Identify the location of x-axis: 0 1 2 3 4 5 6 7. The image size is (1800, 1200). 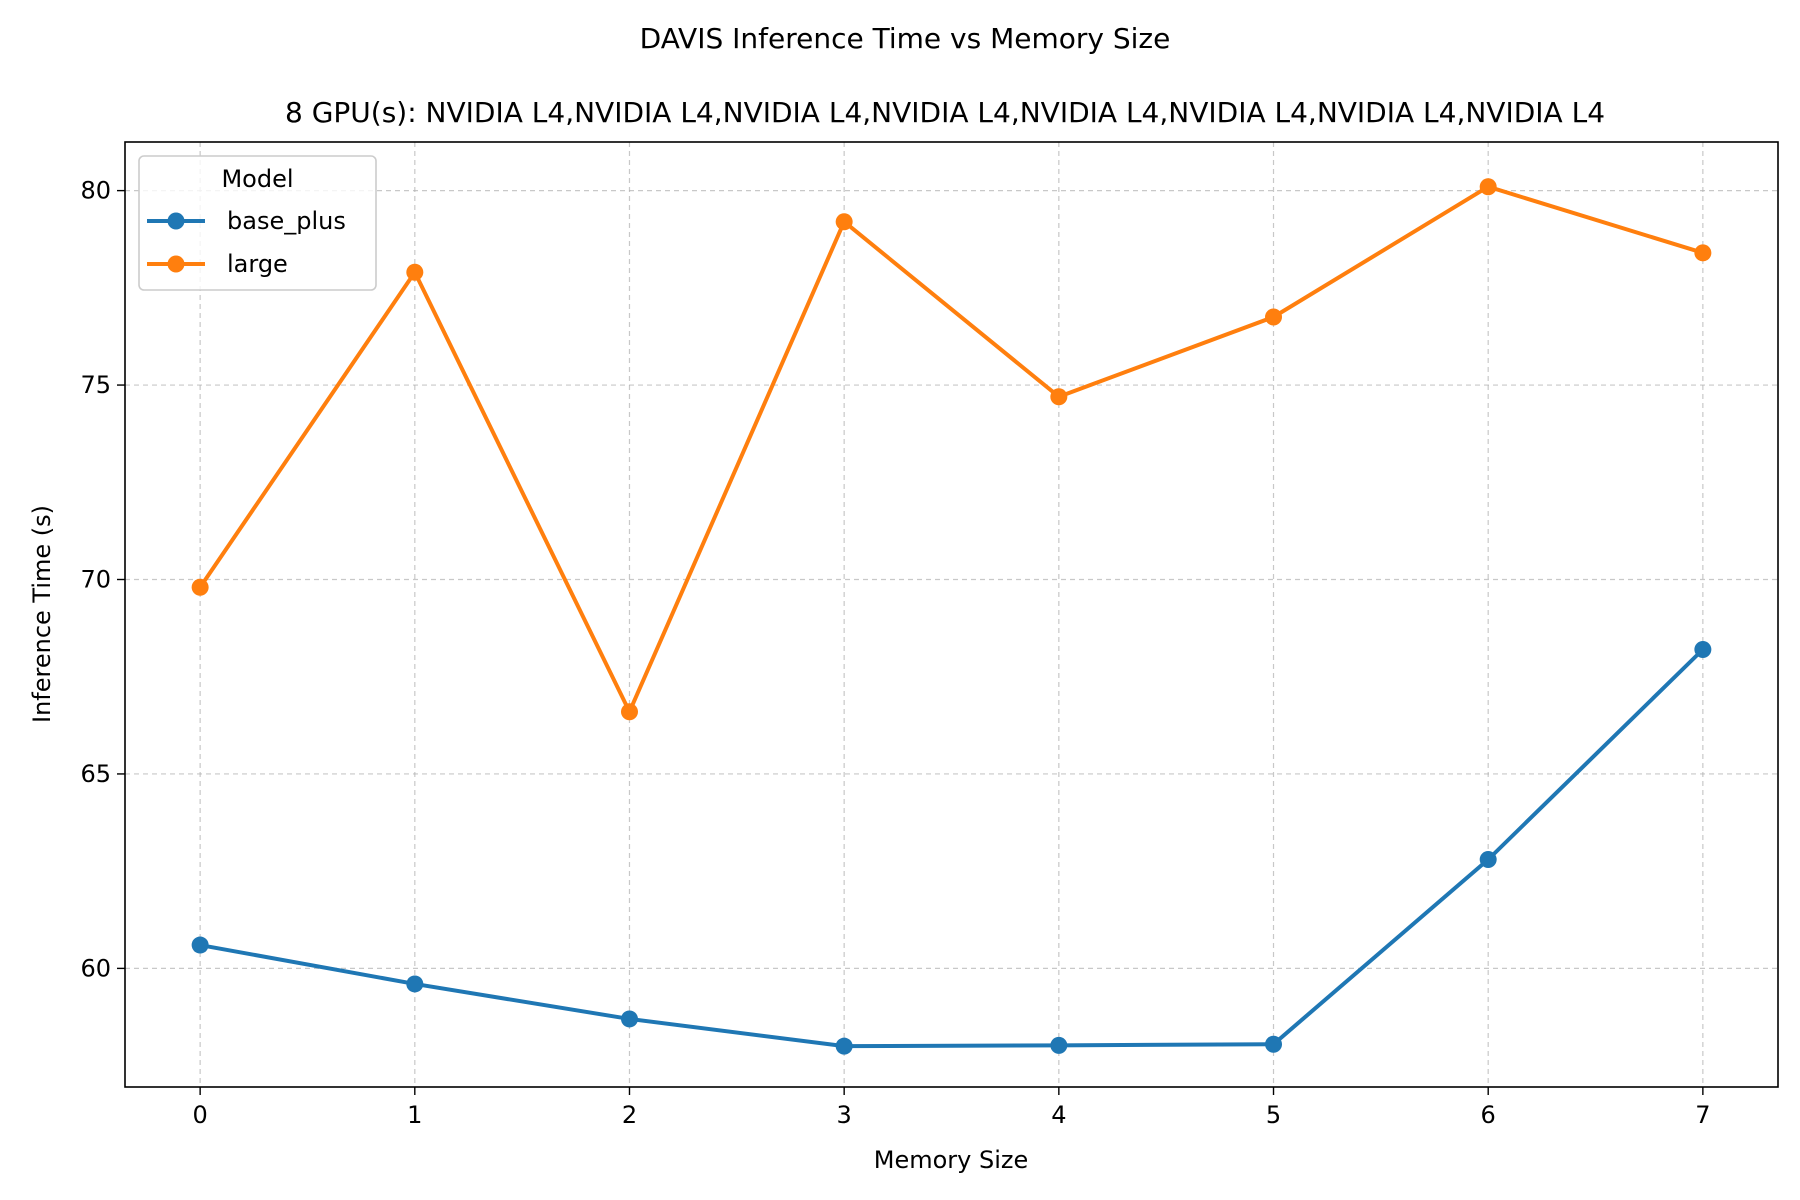
(951, 1108).